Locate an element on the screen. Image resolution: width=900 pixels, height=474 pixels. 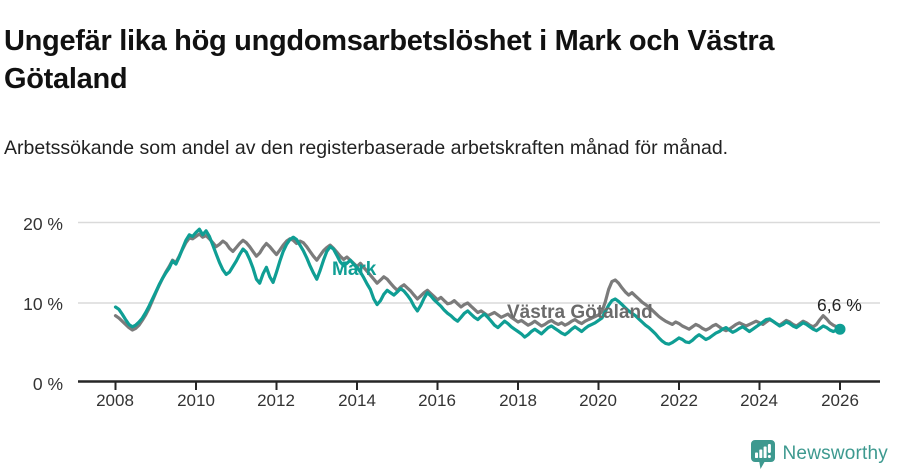
x-axis-ticks is located at coordinates (477, 386).